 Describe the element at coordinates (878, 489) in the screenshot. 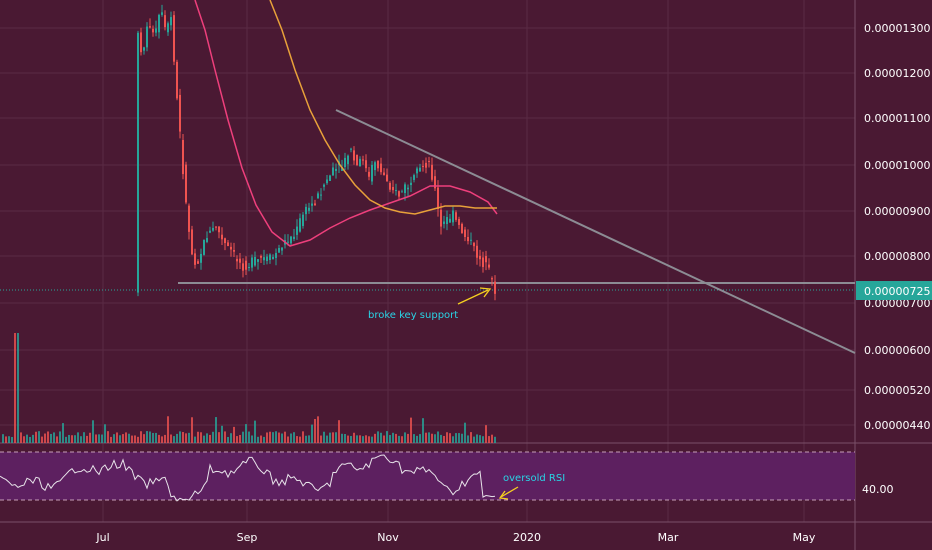

I see `rsi-level-label: 40.00` at that location.